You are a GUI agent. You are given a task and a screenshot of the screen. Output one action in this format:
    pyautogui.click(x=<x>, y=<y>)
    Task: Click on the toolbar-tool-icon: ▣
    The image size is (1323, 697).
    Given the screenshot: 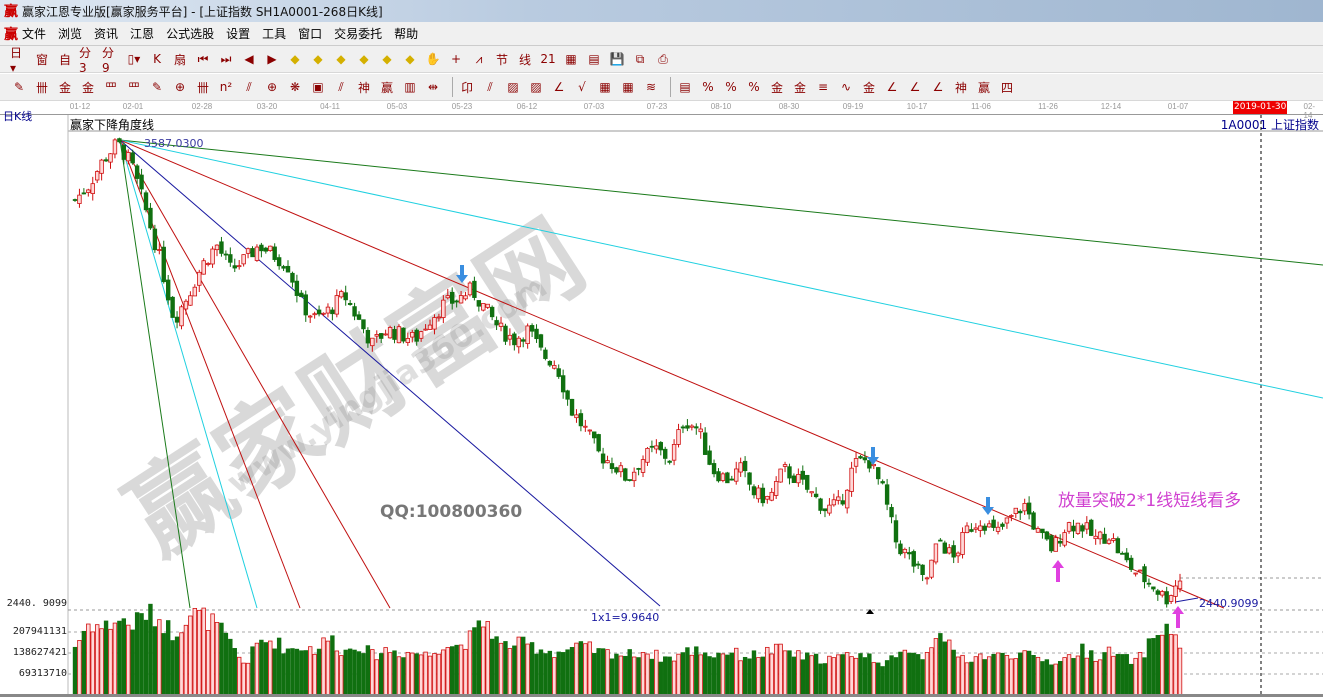 What is the action you would take?
    pyautogui.click(x=318, y=87)
    